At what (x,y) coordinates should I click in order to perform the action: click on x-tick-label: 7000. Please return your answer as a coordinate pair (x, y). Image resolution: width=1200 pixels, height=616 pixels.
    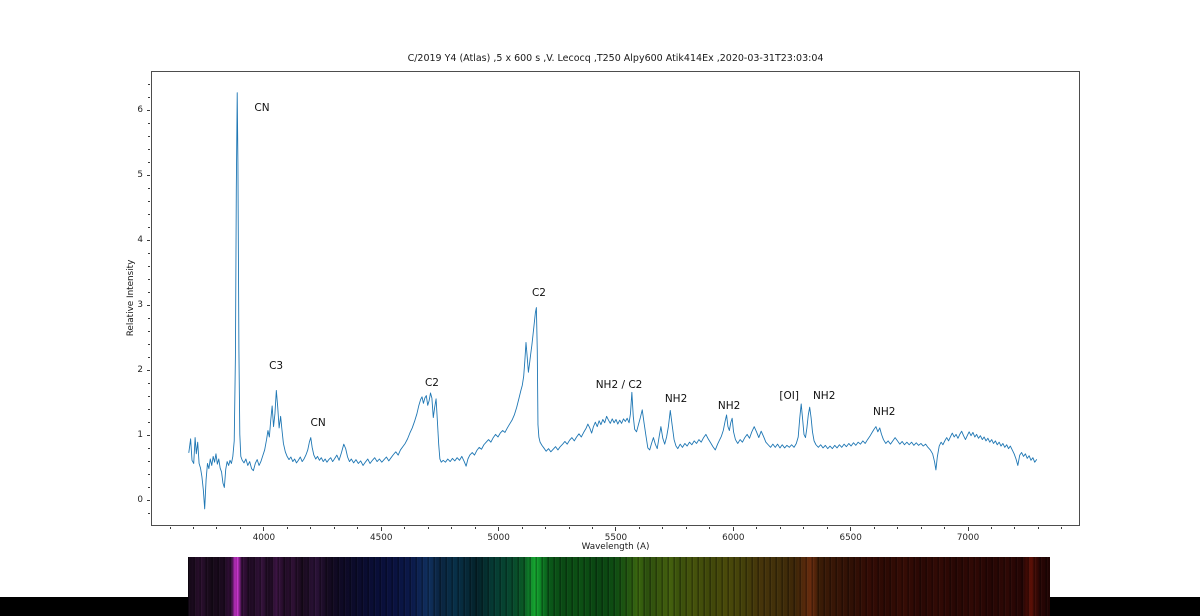
    Looking at the image, I should click on (968, 538).